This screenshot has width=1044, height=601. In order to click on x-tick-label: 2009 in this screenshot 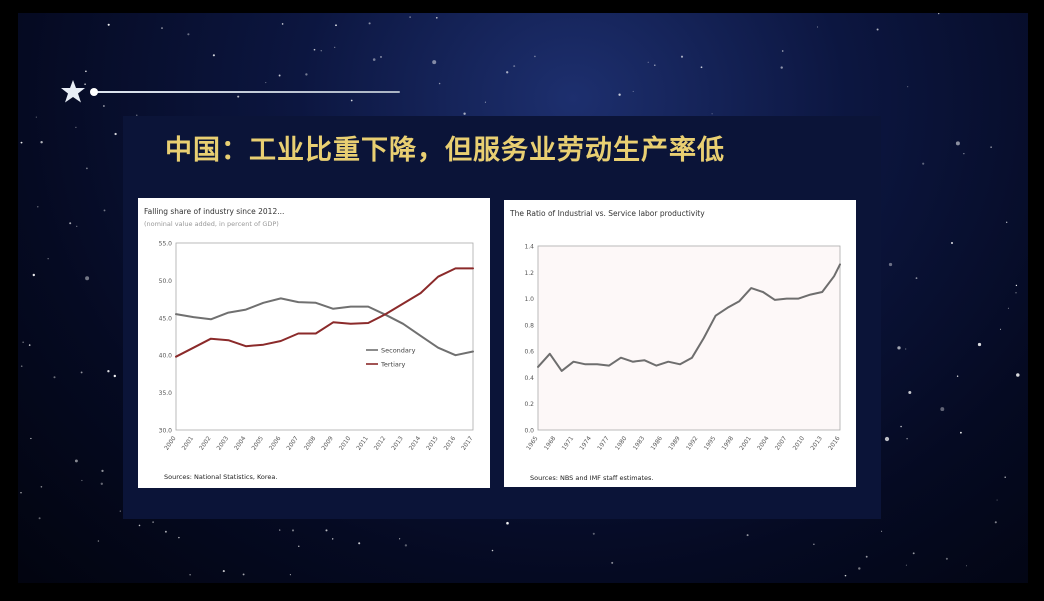, I will do `click(327, 443)`.